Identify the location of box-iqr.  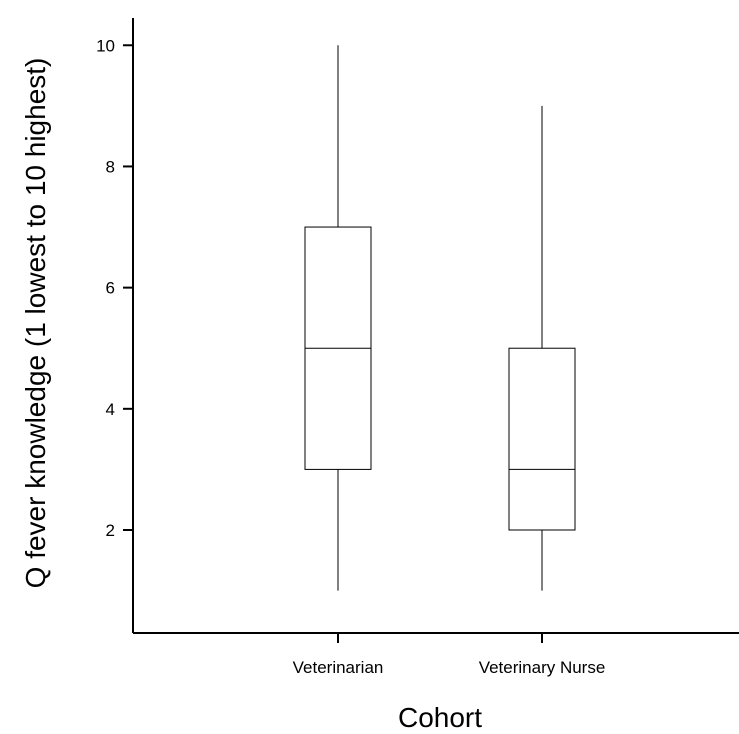
(542, 439).